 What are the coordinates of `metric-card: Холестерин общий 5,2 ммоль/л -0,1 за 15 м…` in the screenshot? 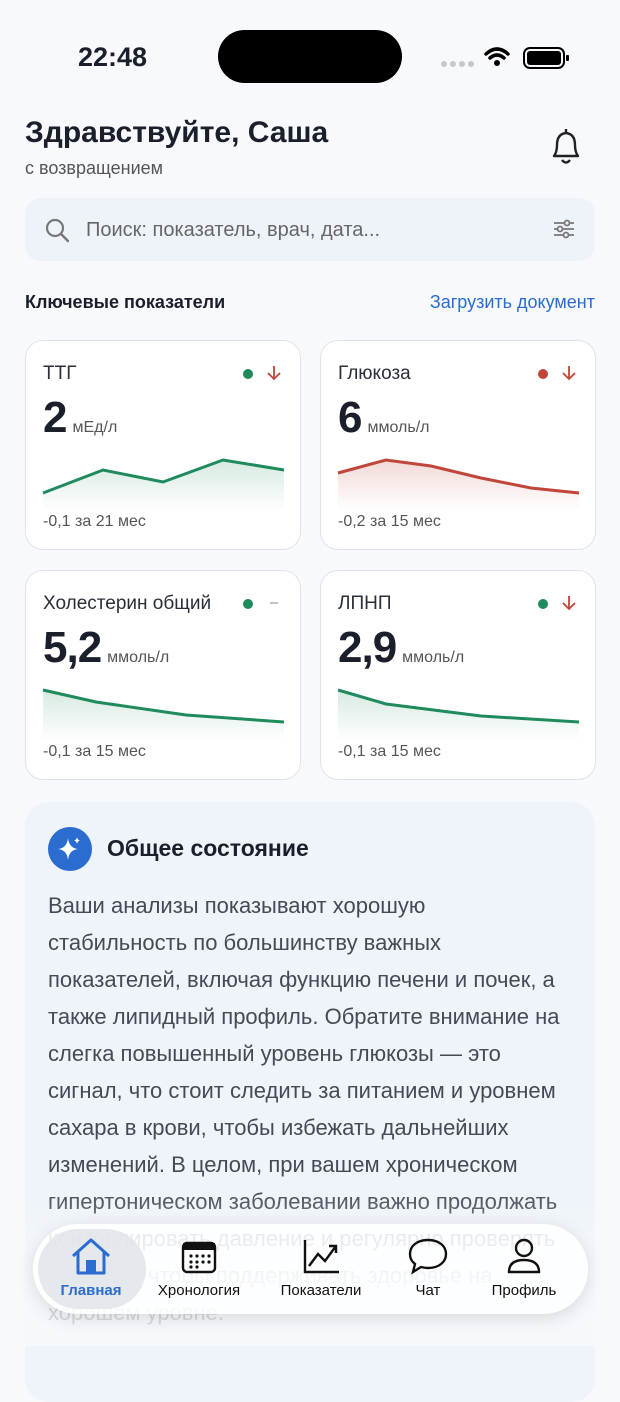 It's located at (163, 675).